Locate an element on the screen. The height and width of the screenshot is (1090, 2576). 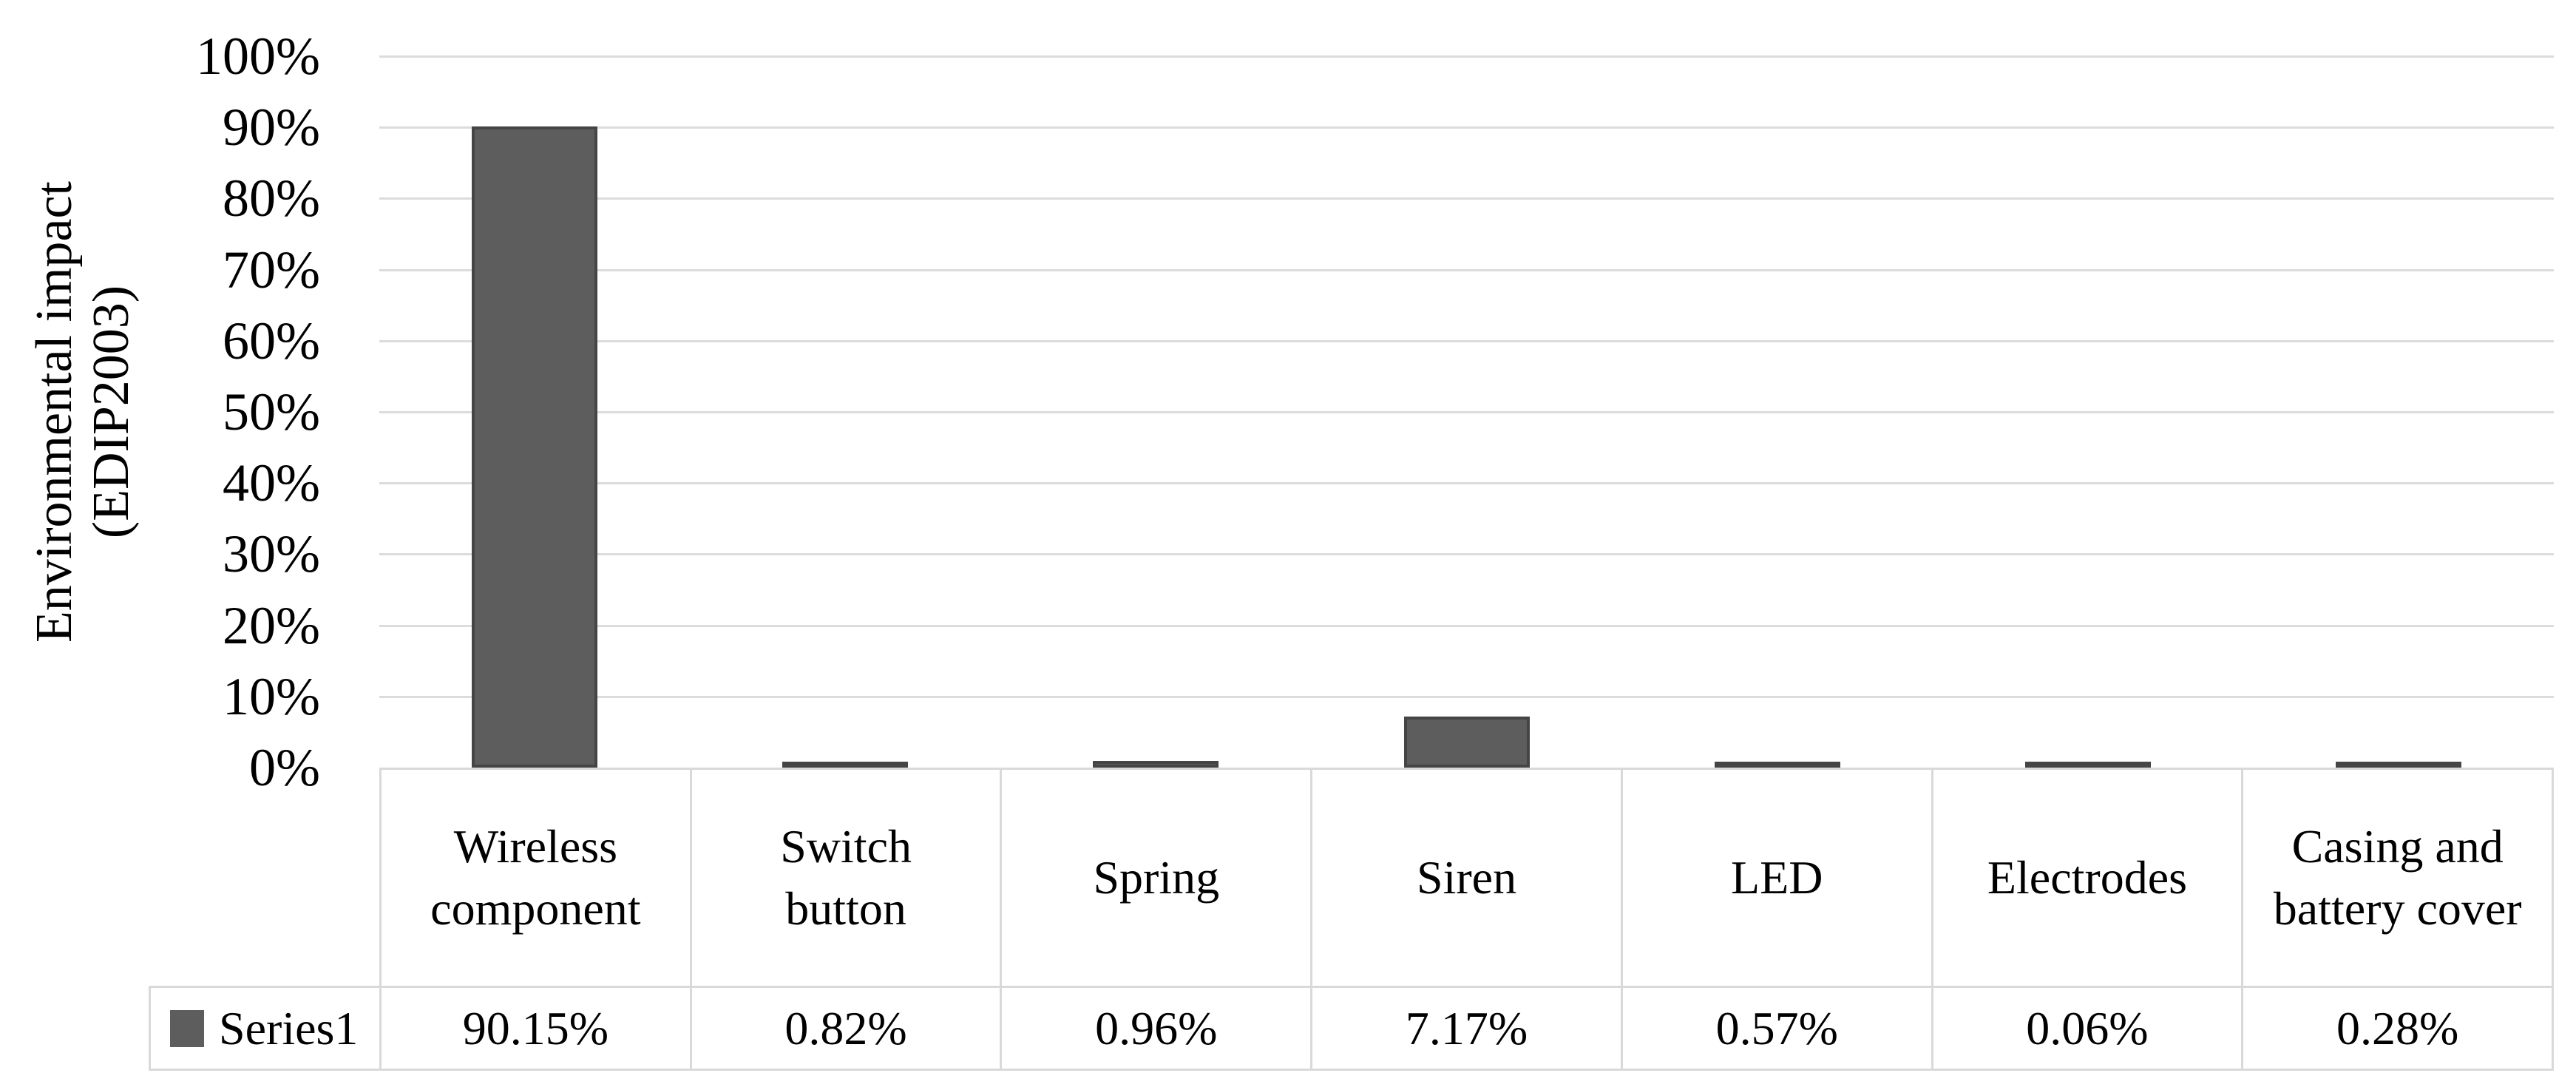
value-label: 7.17% is located at coordinates (1466, 1028).